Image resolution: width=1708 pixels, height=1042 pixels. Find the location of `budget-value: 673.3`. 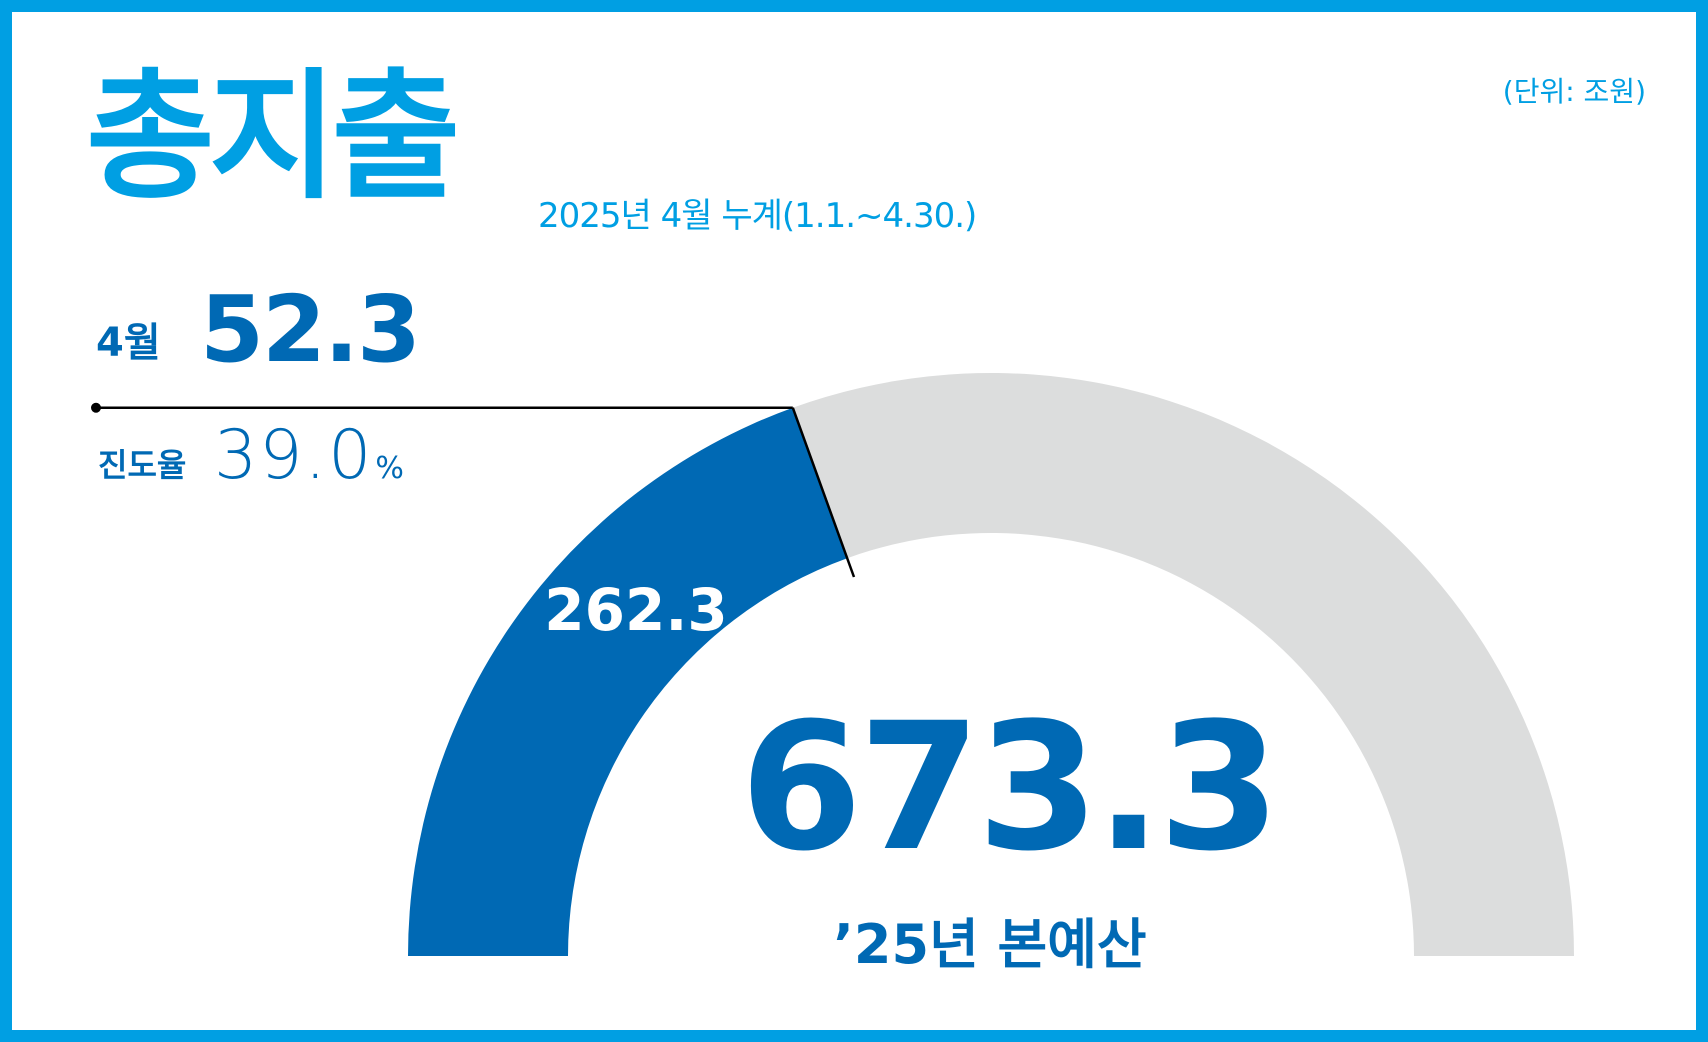

budget-value: 673.3 is located at coordinates (1010, 787).